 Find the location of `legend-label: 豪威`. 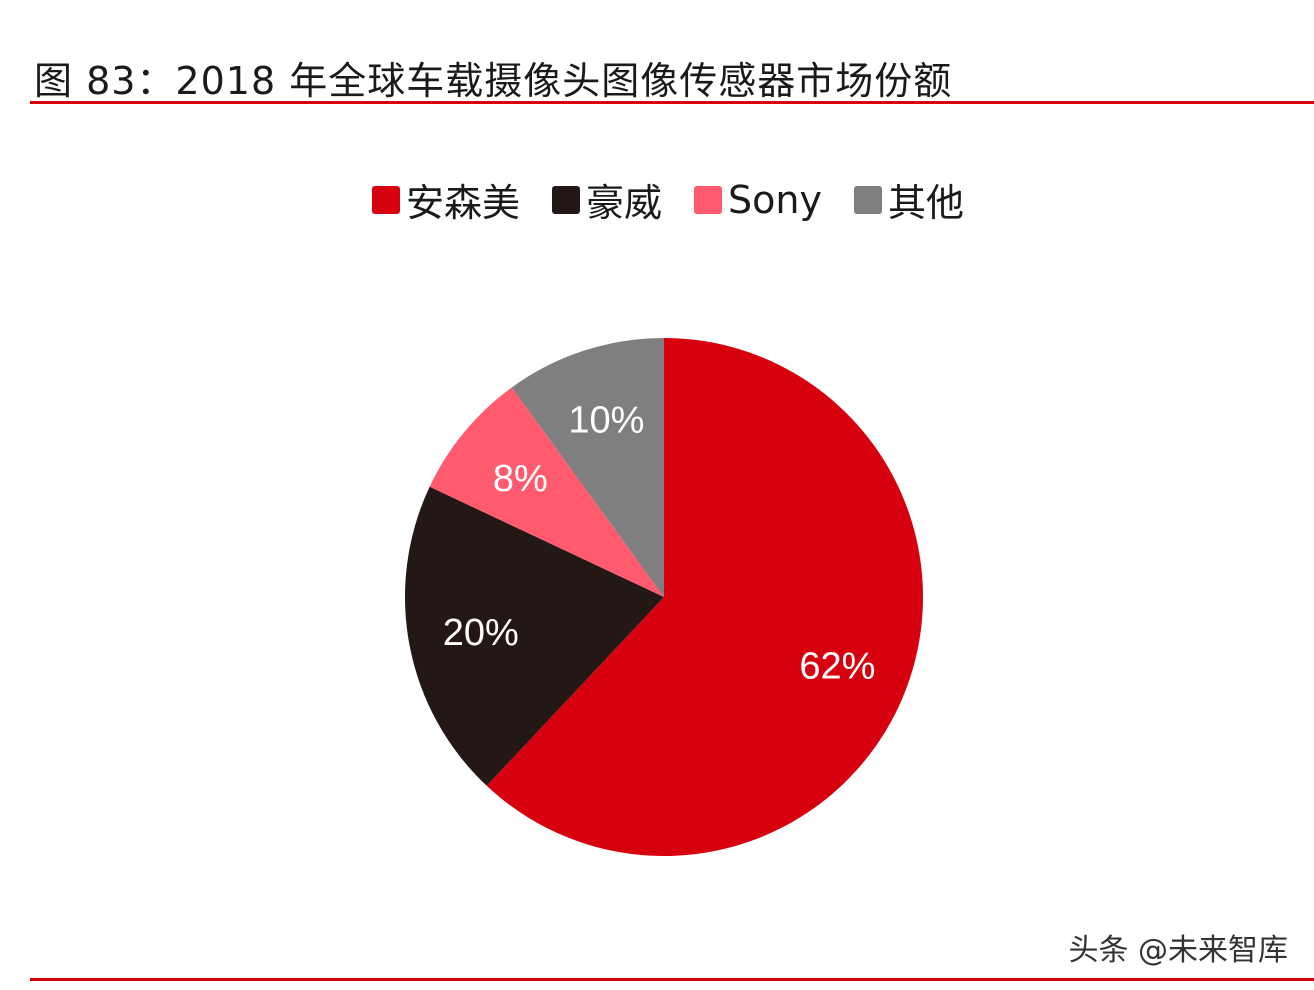

legend-label: 豪威 is located at coordinates (624, 203).